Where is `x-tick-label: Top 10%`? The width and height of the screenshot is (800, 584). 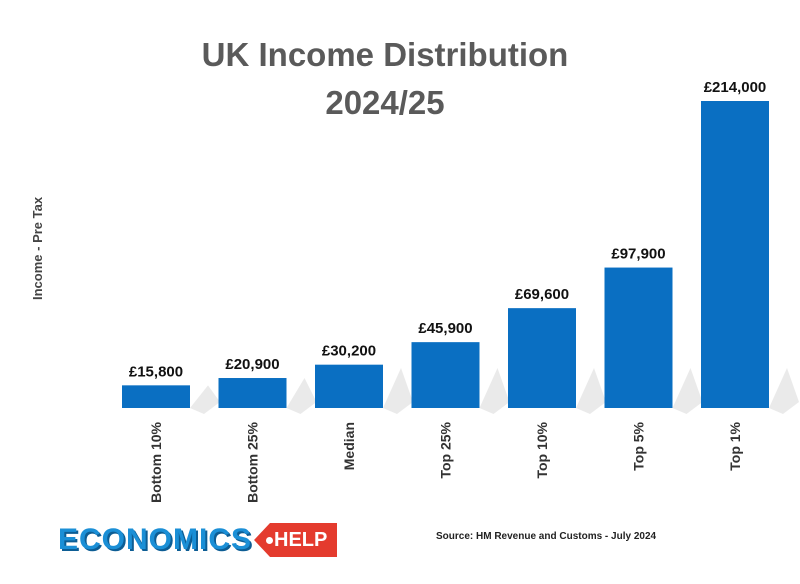 x-tick-label: Top 10% is located at coordinates (542, 449).